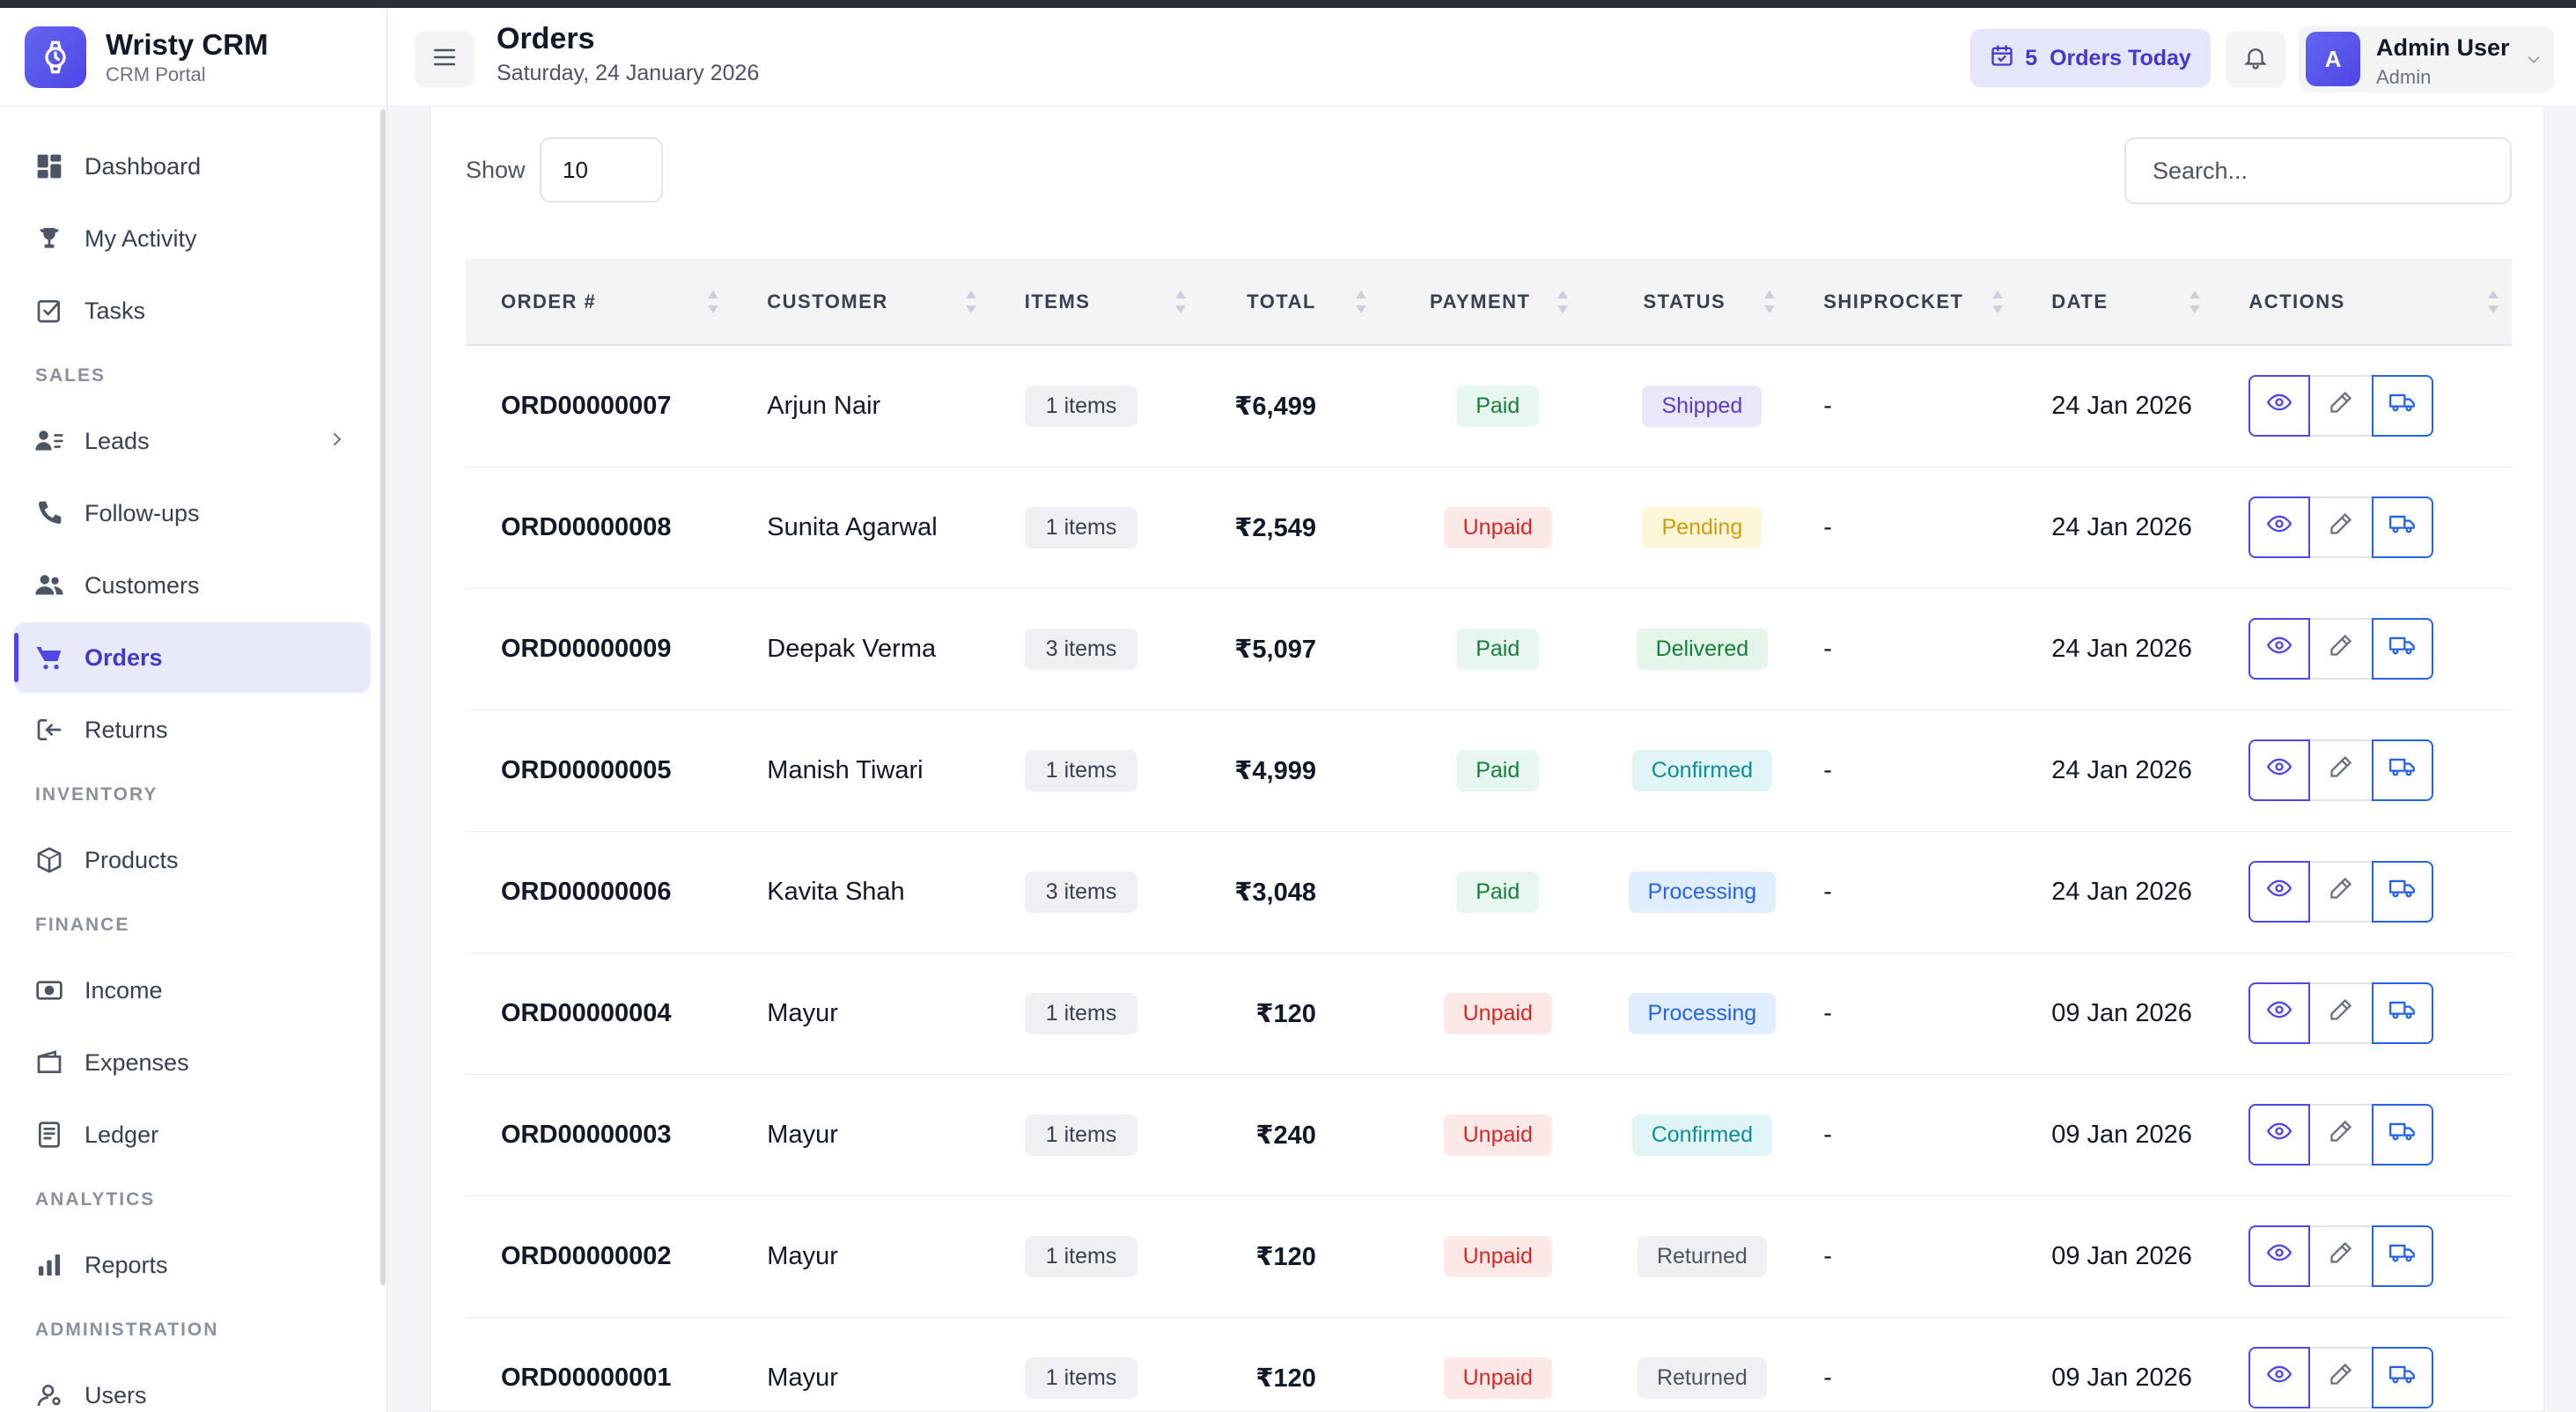 Image resolution: width=2576 pixels, height=1412 pixels. What do you see at coordinates (193, 58) in the screenshot?
I see `brand: Wristy CRM CRM Portal` at bounding box center [193, 58].